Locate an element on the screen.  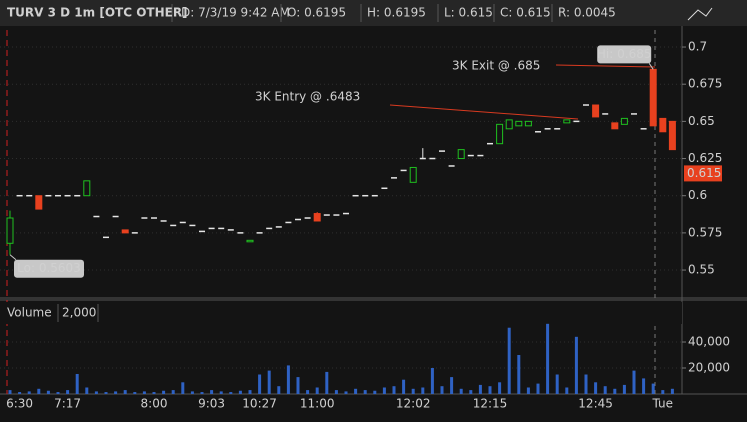
header-field: O: 0.6195 is located at coordinates (316, 13).